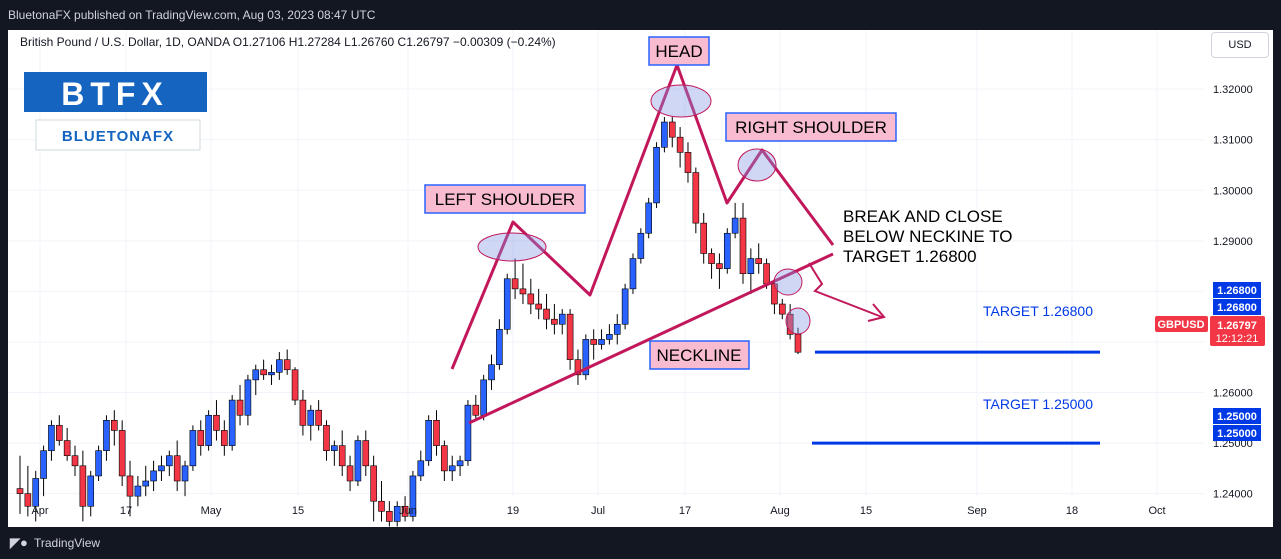 The width and height of the screenshot is (1281, 559). What do you see at coordinates (811, 127) in the screenshot?
I see `right-shoulder-label: RIGHT SHOULDER` at bounding box center [811, 127].